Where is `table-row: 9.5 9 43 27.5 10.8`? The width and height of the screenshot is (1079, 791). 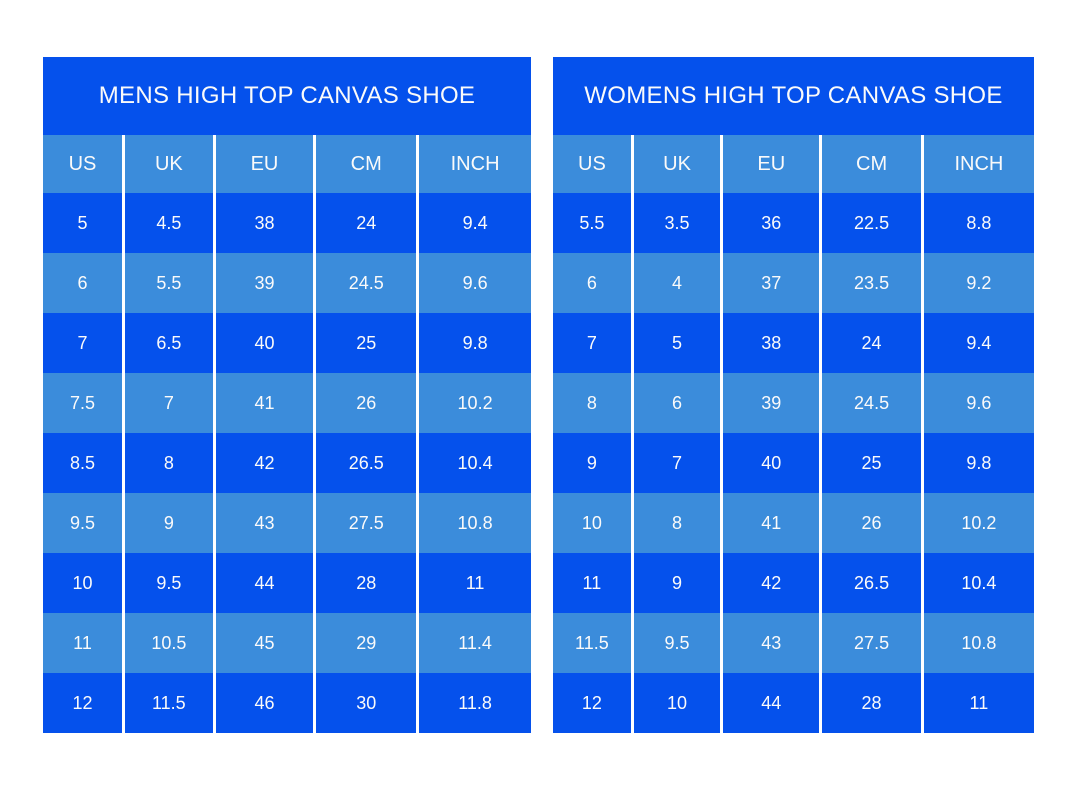 table-row: 9.5 9 43 27.5 10.8 is located at coordinates (287, 523).